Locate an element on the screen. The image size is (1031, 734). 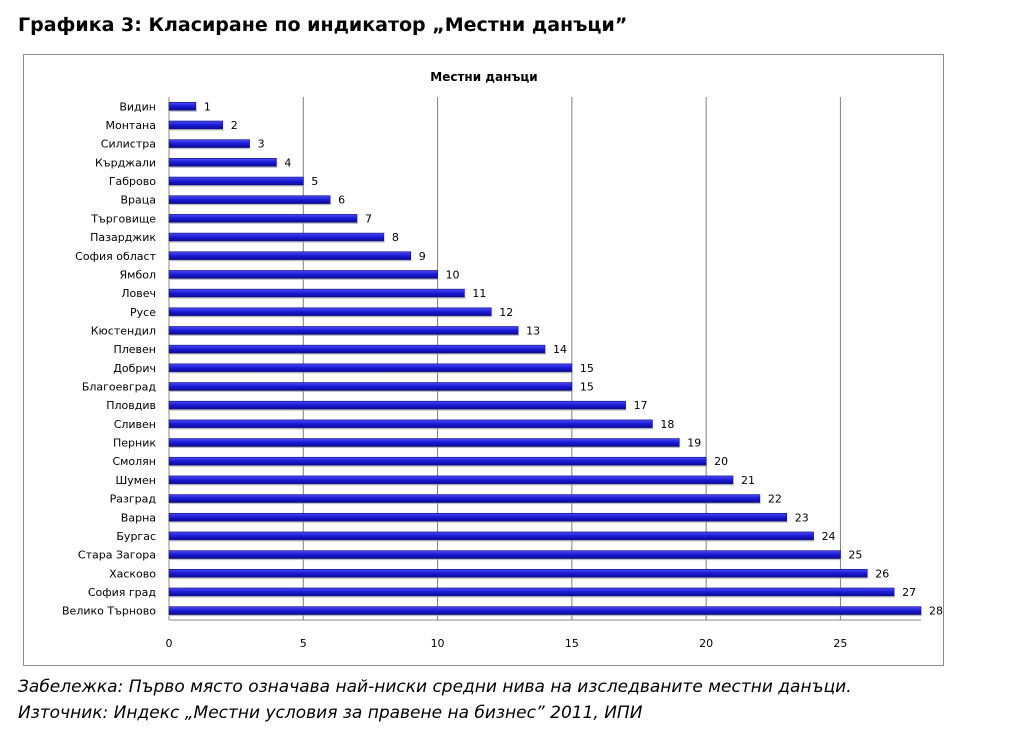
category-label: Сливен is located at coordinates (135, 424).